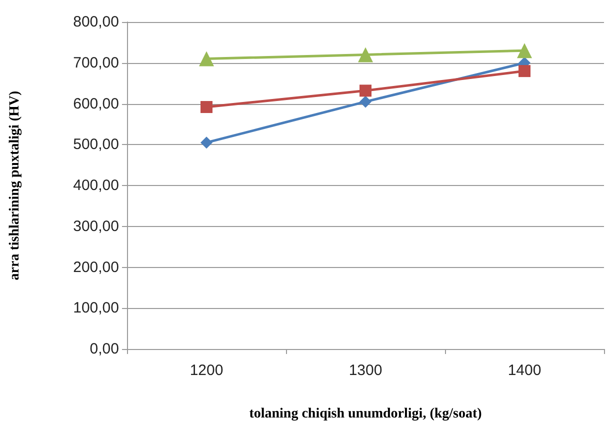 Image resolution: width=606 pixels, height=427 pixels. What do you see at coordinates (96, 226) in the screenshot?
I see `y-tick-label: 300,00` at bounding box center [96, 226].